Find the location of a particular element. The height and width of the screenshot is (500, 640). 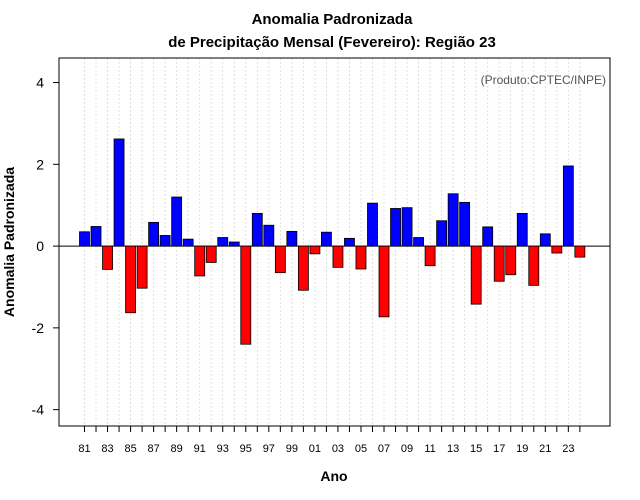

y-tick-label: -2 is located at coordinates (38, 328).